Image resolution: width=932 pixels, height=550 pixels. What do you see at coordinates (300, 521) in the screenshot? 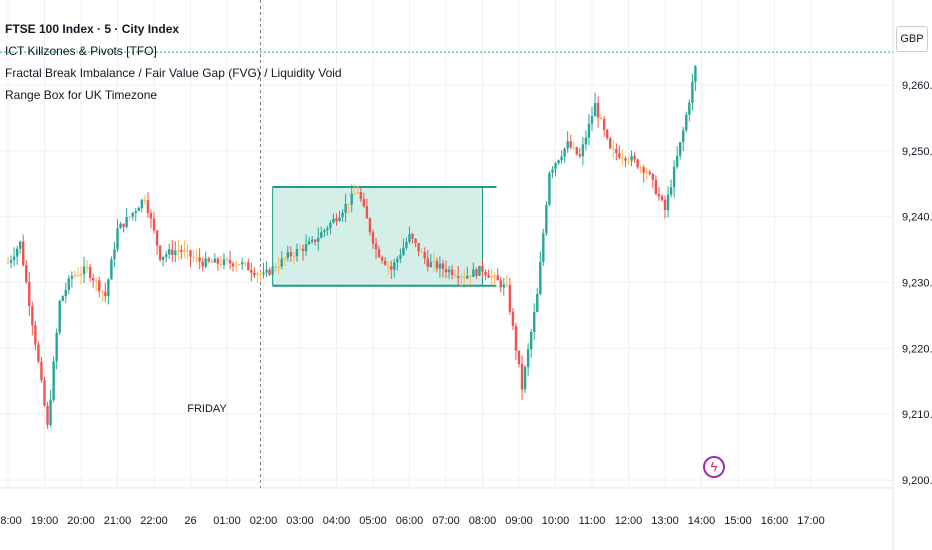
I see `time-tick-label: 03:00` at bounding box center [300, 521].